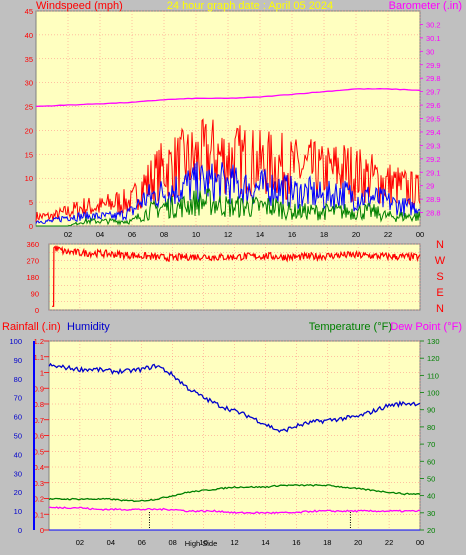  Describe the element at coordinates (433, 145) in the screenshot. I see `barometer-y-tick: 29.3` at that location.